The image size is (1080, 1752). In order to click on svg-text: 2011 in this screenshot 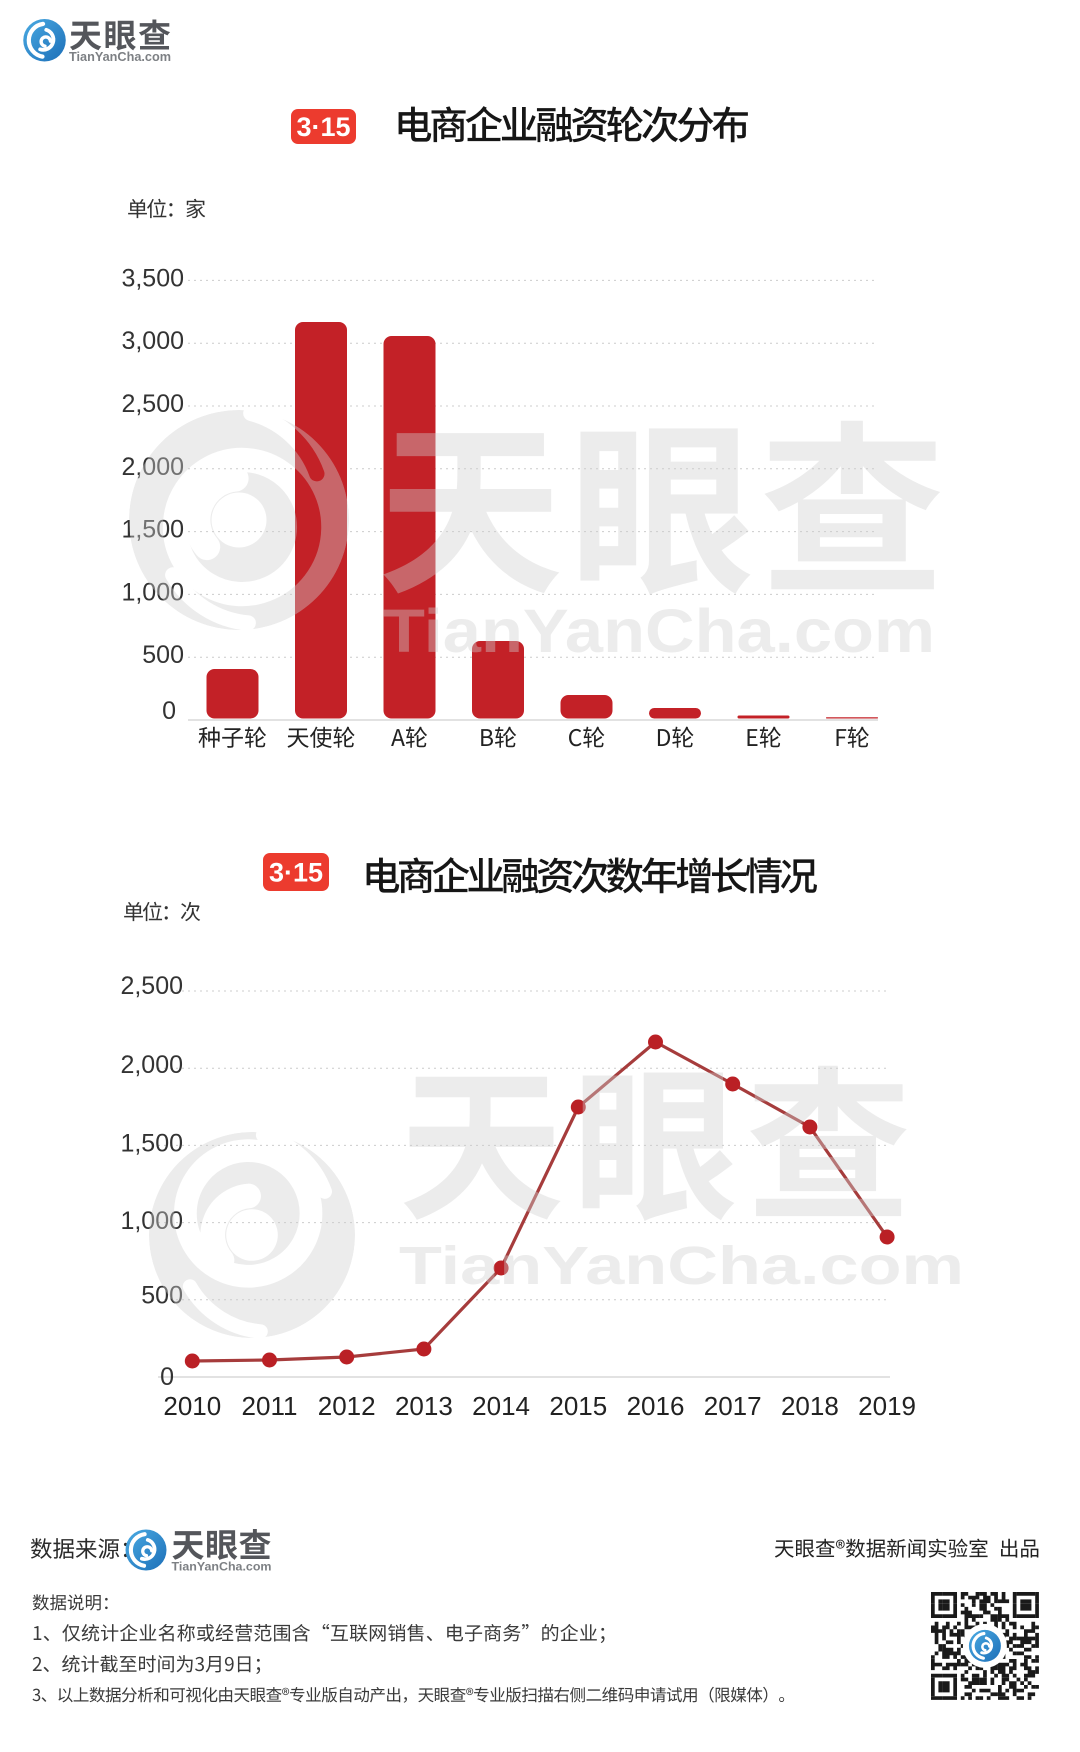, I will do `click(270, 1406)`.